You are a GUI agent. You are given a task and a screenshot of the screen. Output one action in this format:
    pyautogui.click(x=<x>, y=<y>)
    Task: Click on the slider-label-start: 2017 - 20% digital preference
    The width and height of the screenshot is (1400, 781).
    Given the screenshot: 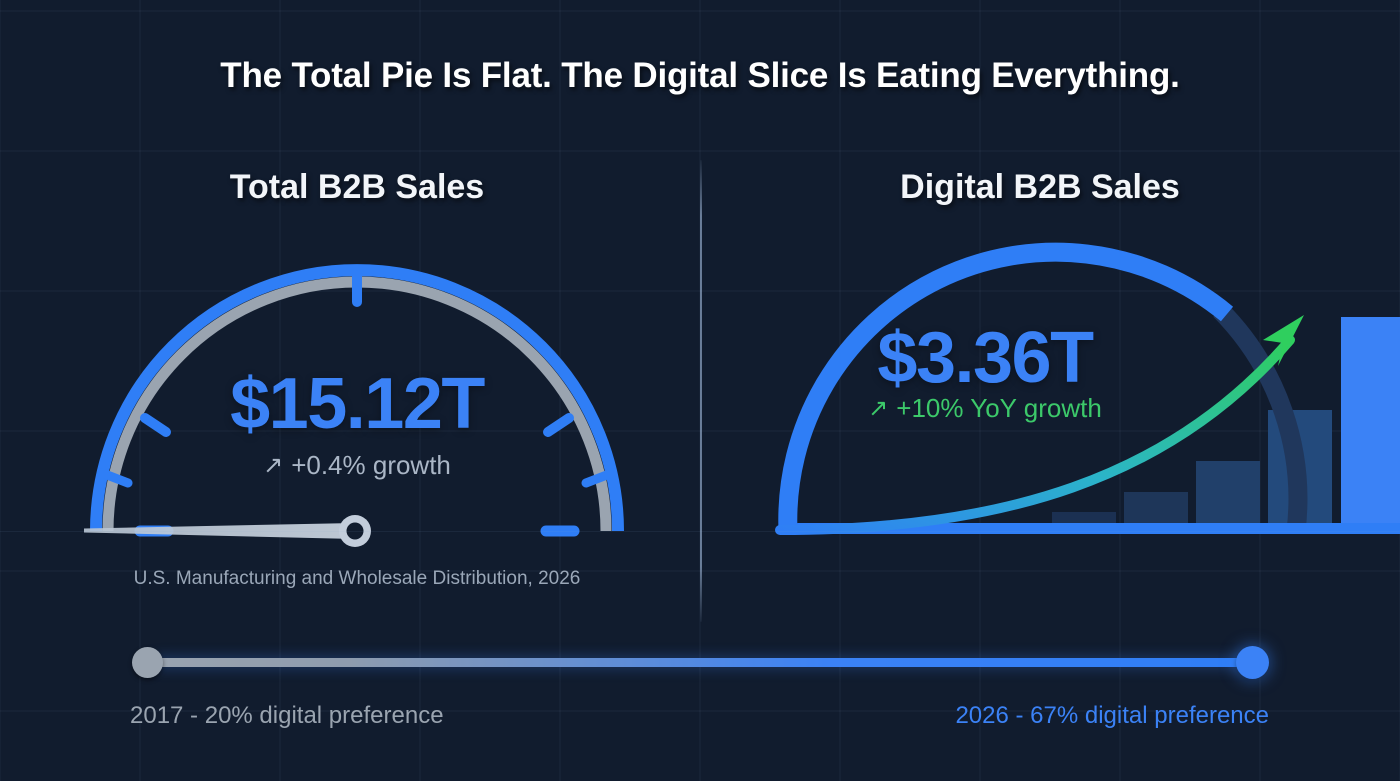 What is the action you would take?
    pyautogui.click(x=287, y=715)
    